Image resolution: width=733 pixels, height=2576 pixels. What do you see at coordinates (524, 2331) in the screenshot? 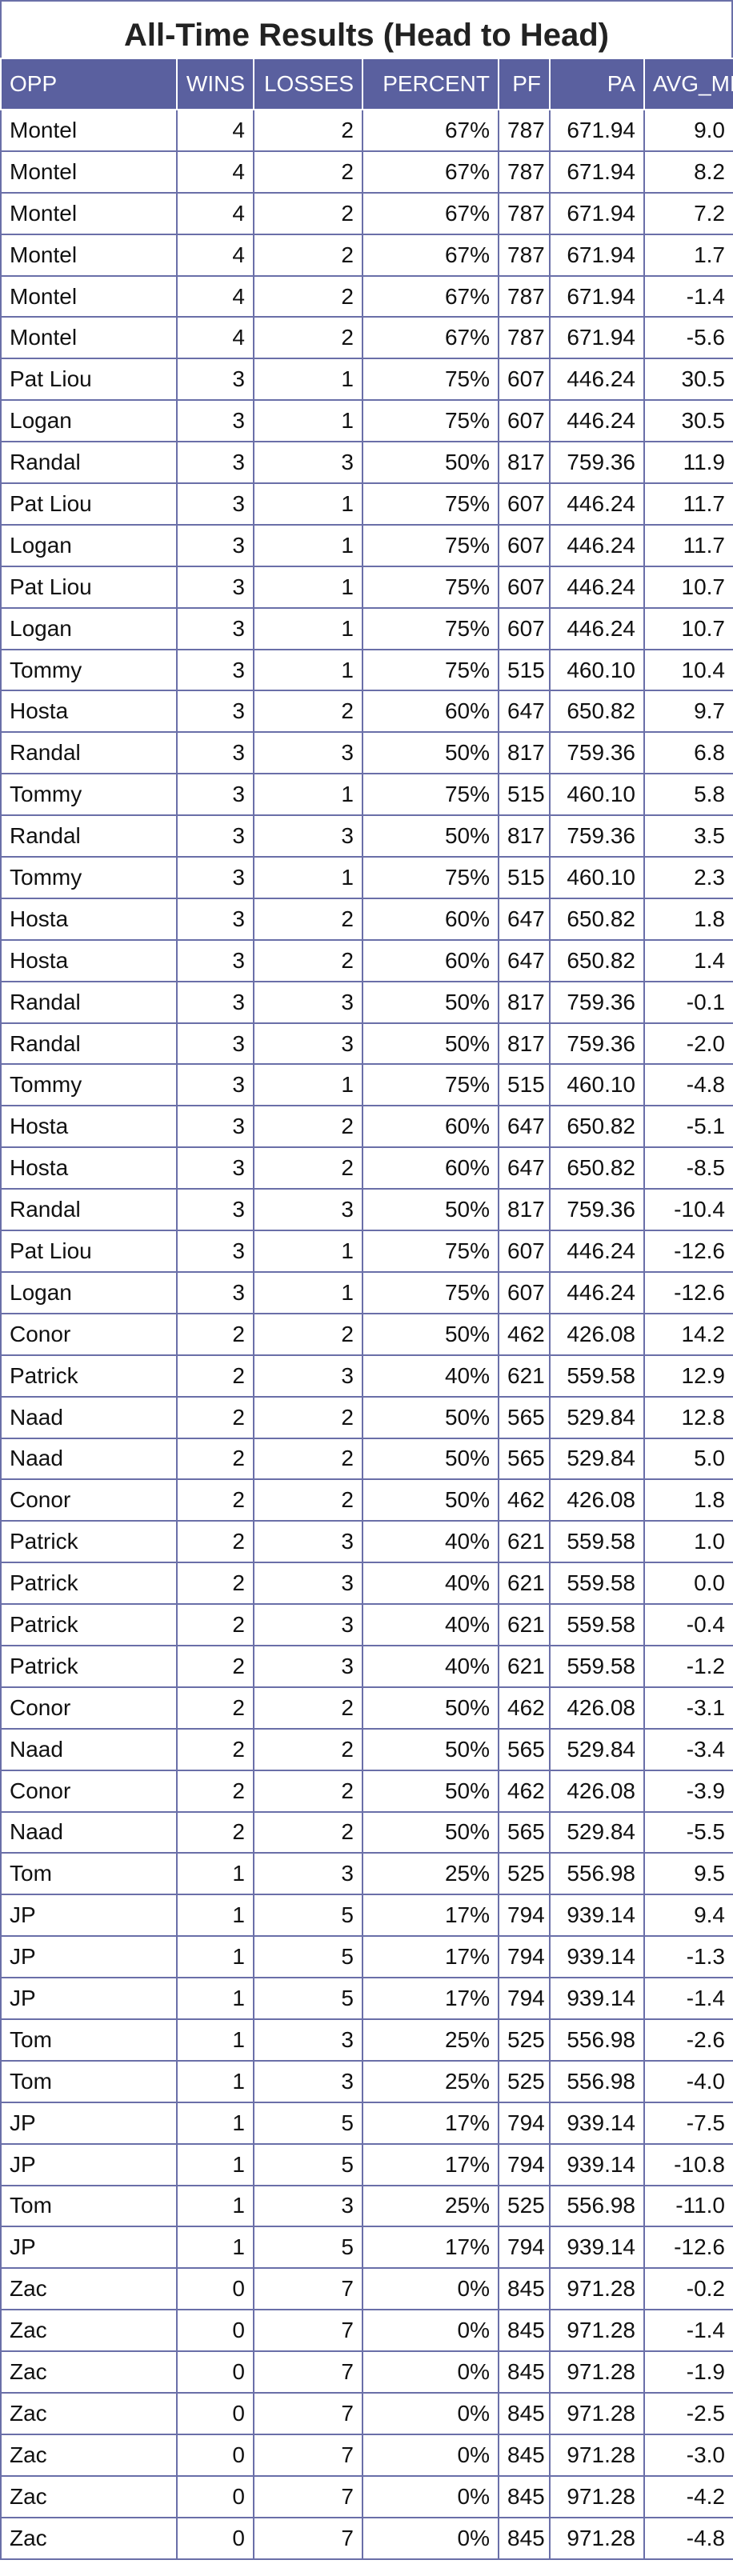
I see `pf-cell: 845` at bounding box center [524, 2331].